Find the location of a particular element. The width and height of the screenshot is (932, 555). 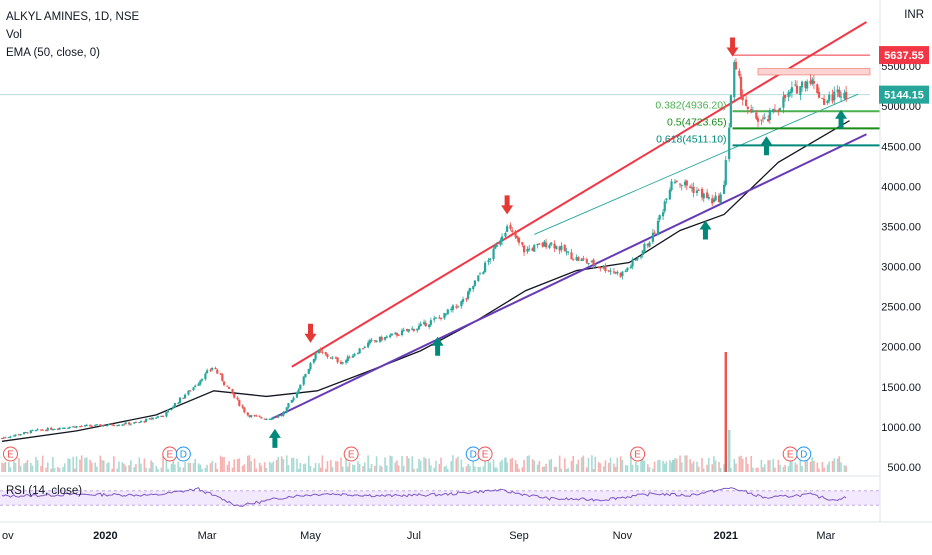

fib-label: 0.382(4936.20) is located at coordinates (690, 105).